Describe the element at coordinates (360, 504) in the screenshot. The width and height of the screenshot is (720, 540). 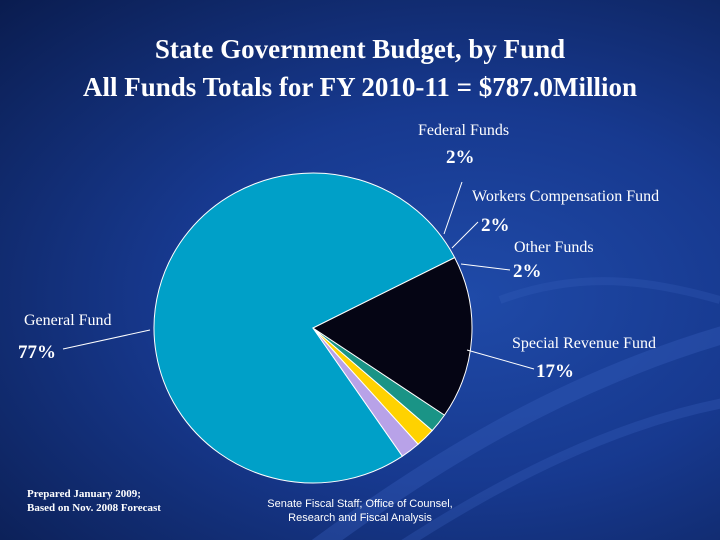
I see `source-line-1: Senate Fiscal Staff; Office of Counsel,` at that location.